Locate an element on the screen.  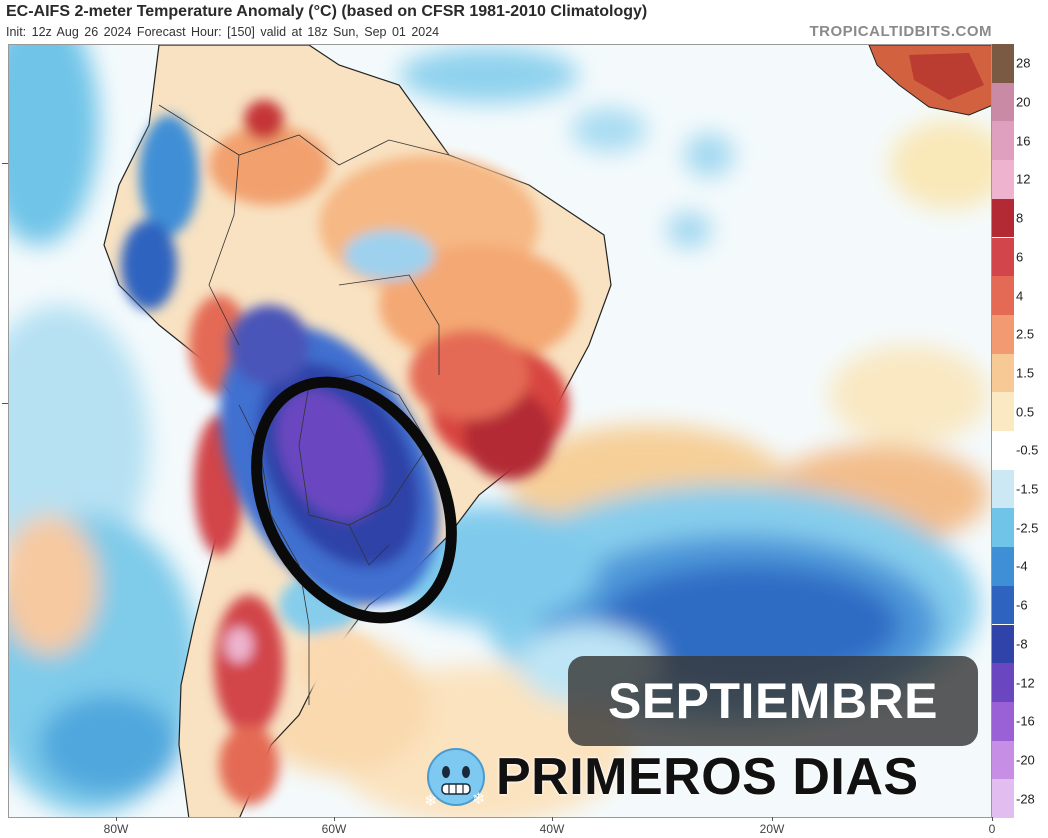
annotation-ellipse is located at coordinates (354, 500).